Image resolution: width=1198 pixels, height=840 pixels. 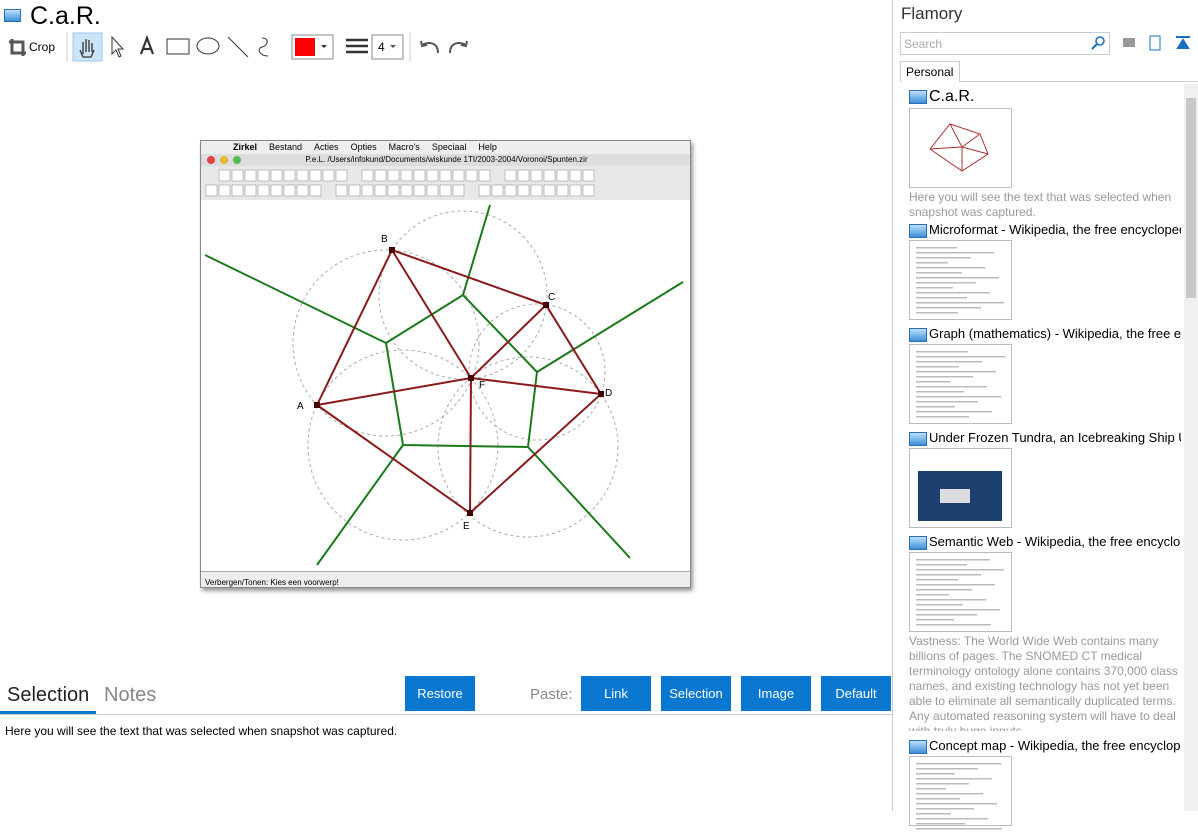 I want to click on snapshot-title: C.a.R., so click(x=65, y=16).